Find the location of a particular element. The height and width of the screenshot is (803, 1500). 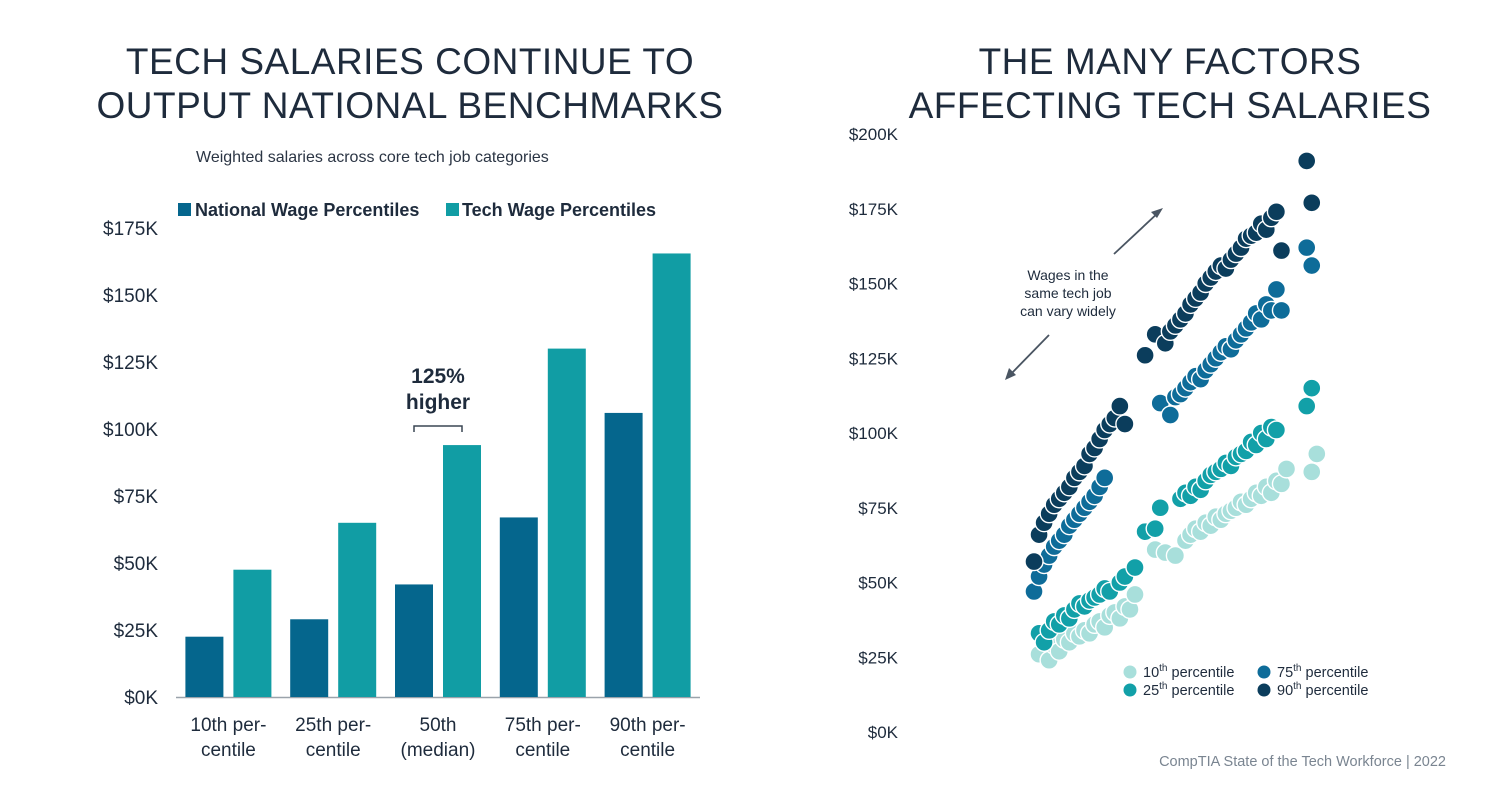

scatter-y-tick-label: $200K is located at coordinates (874, 134).